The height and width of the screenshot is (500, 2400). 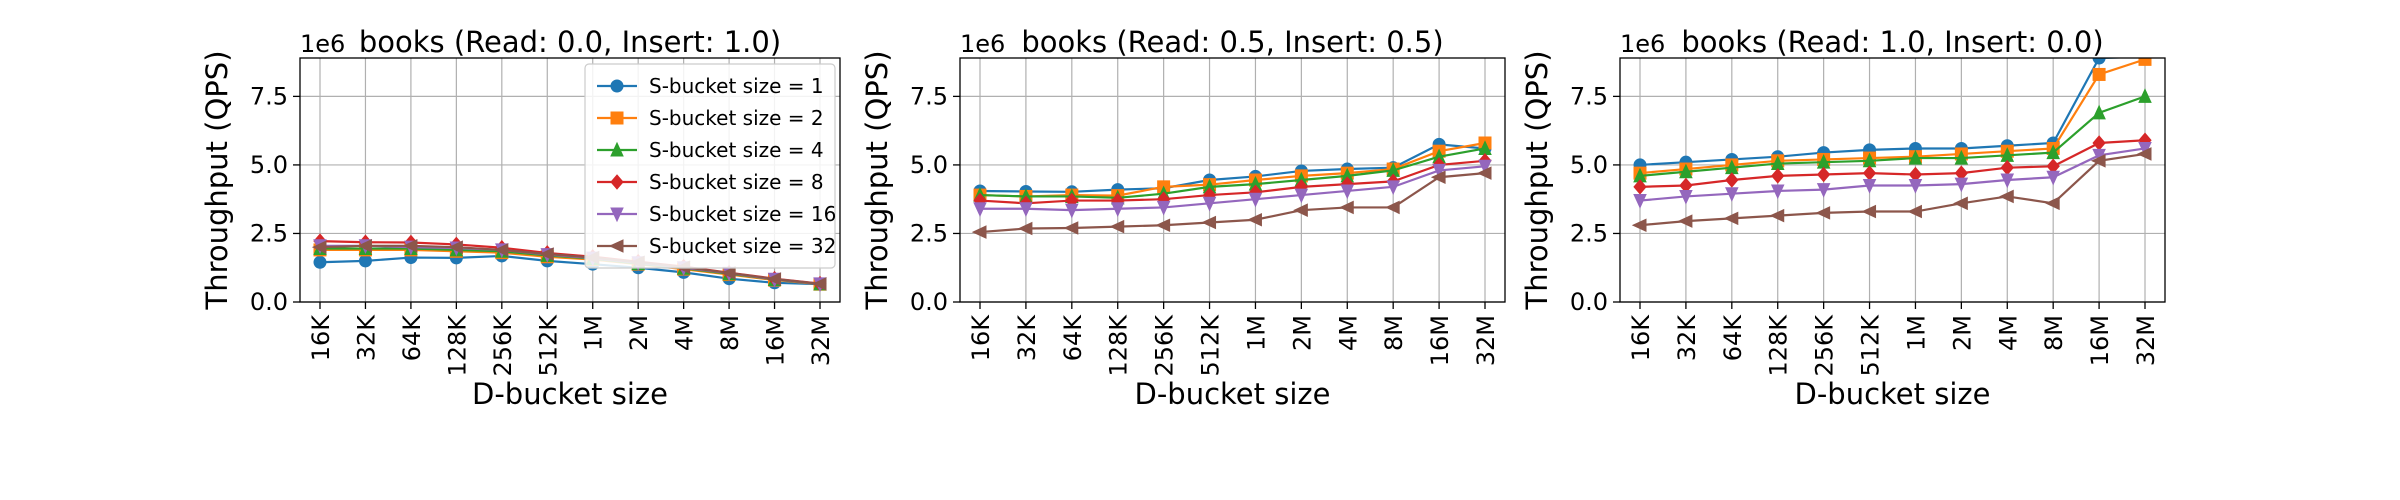 I want to click on legend-entry: S-bucket size = 2, so click(x=736, y=118).